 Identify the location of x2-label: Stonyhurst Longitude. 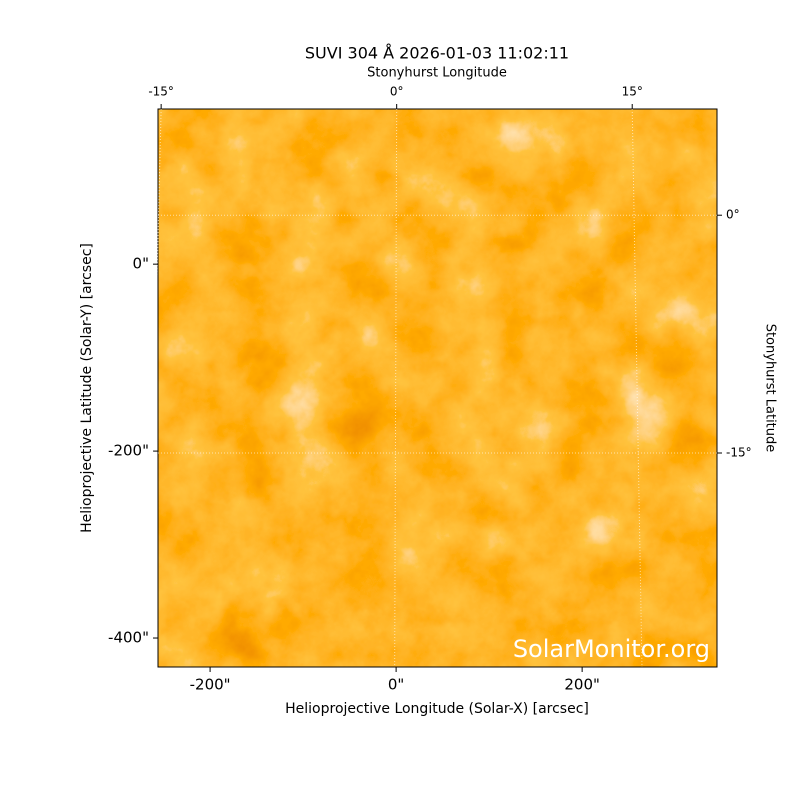
(437, 73).